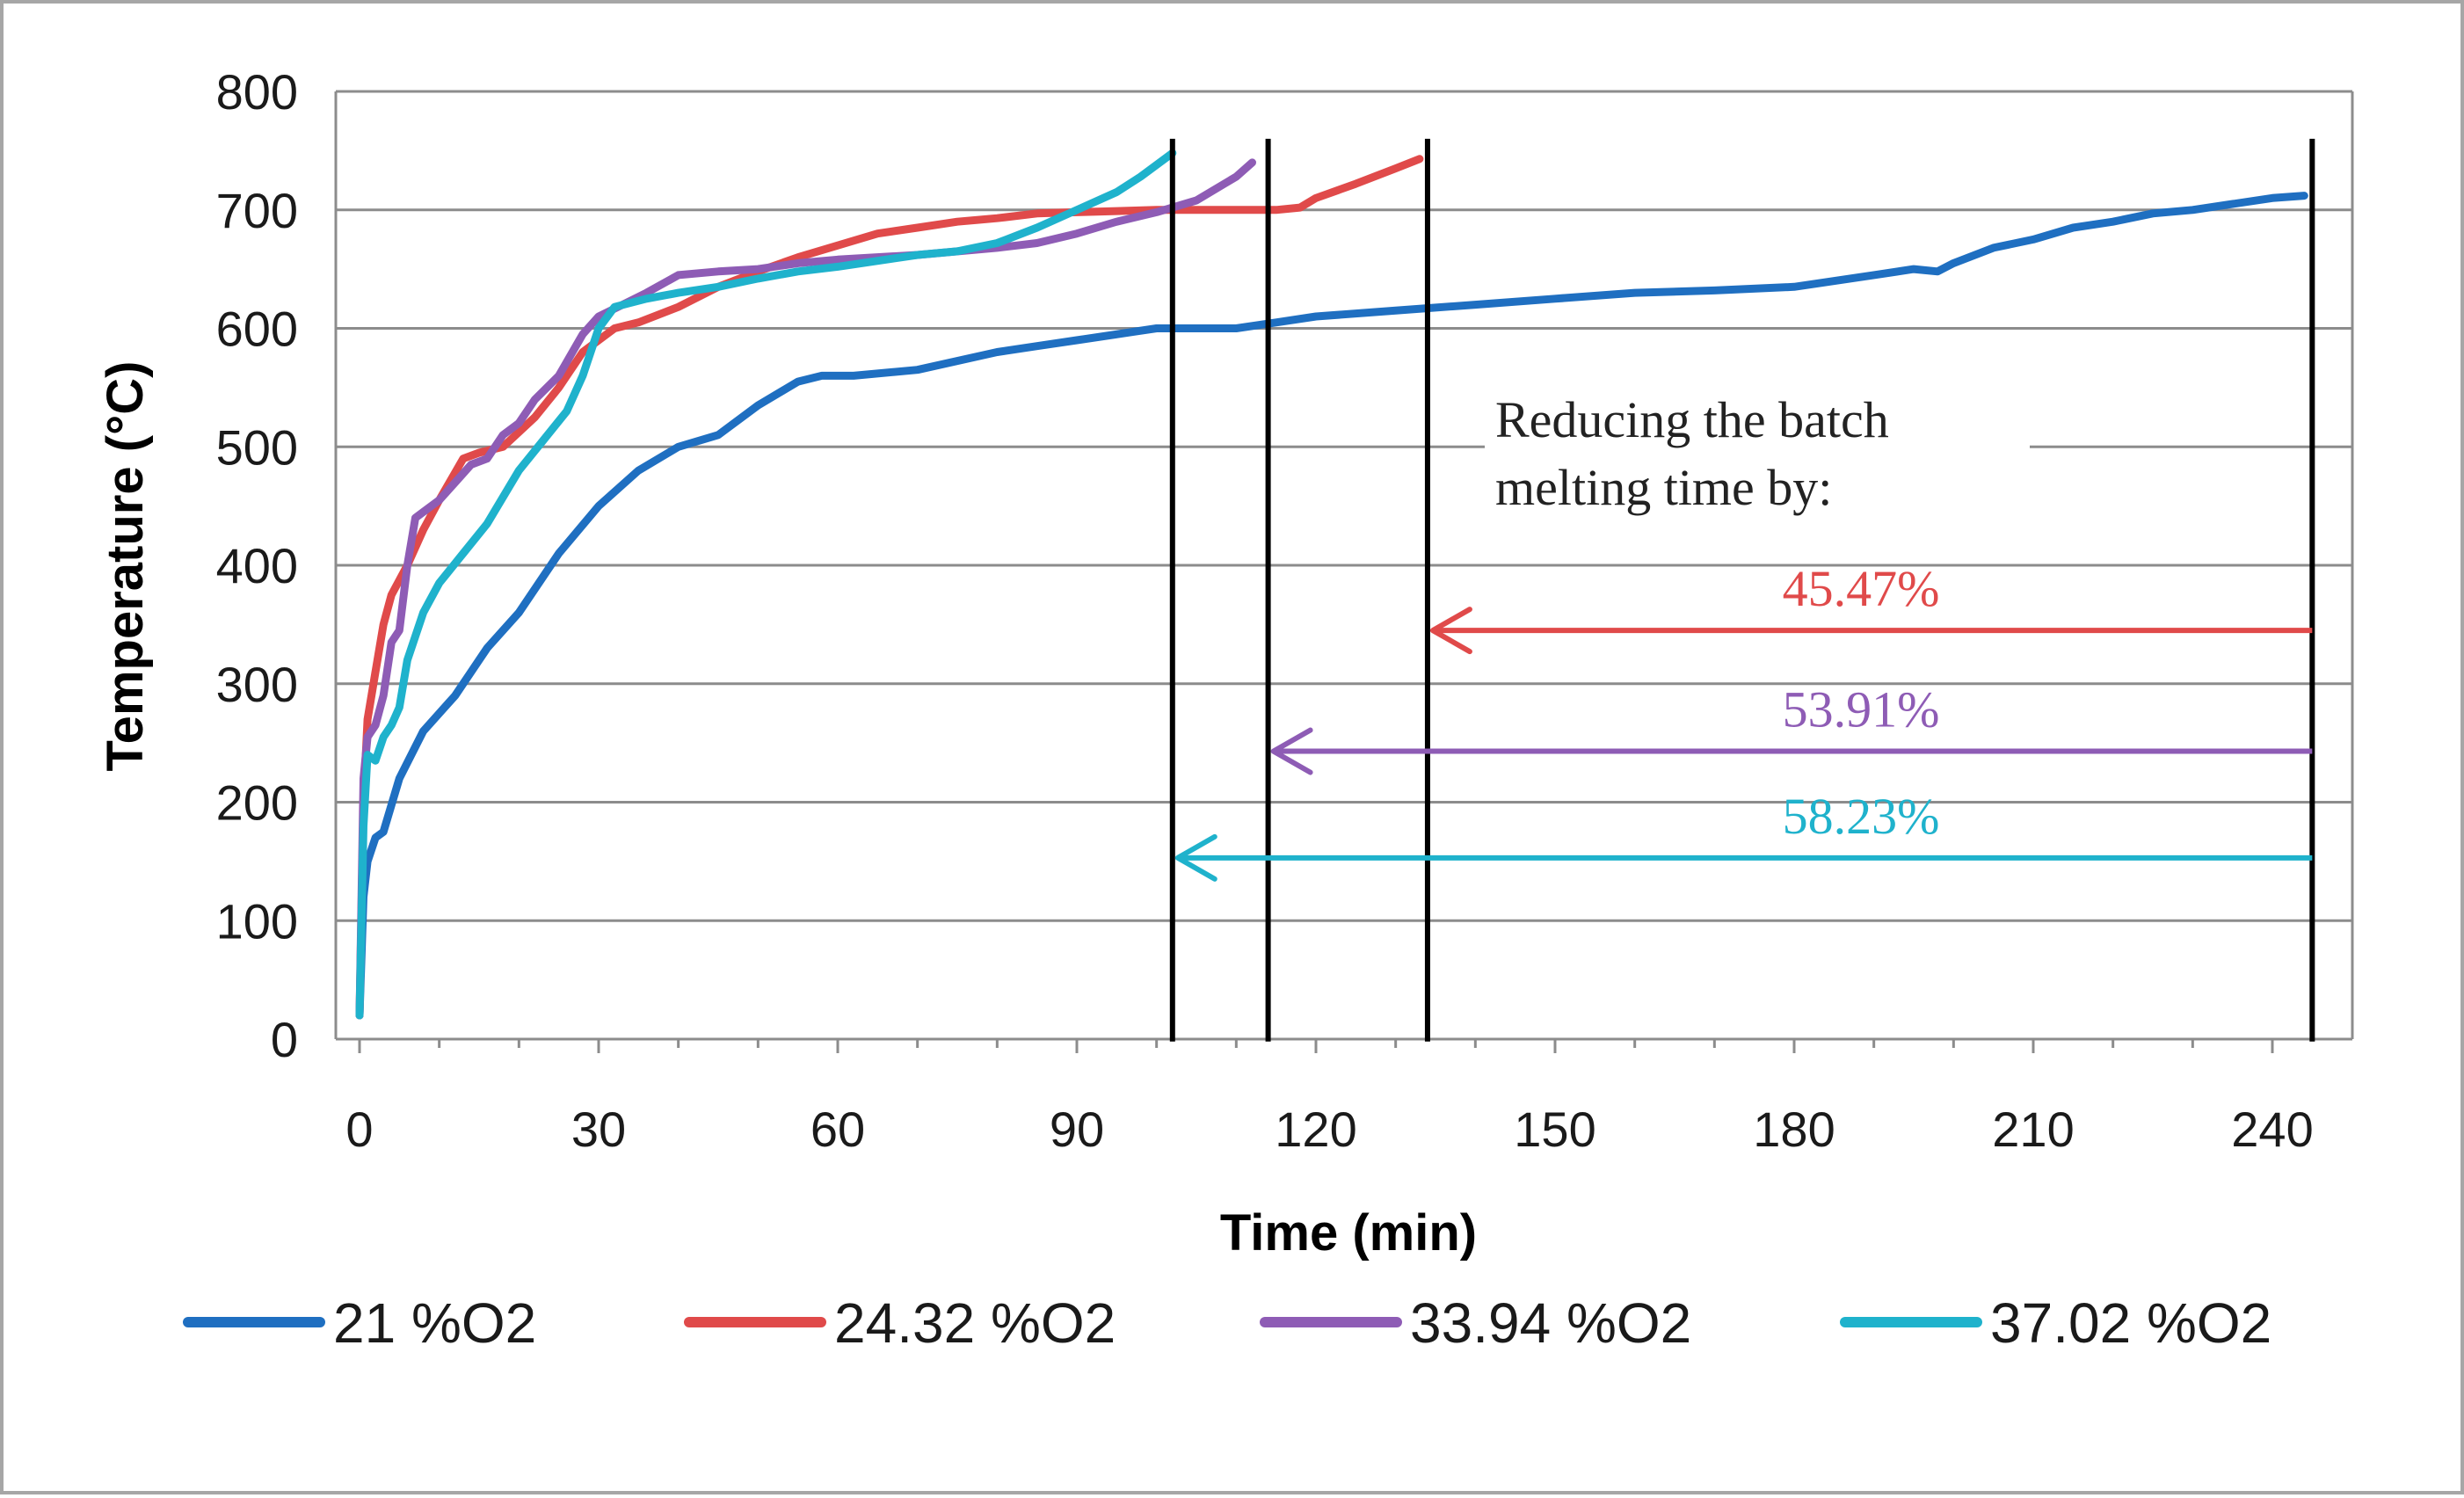 This screenshot has width=2464, height=1498. Describe the element at coordinates (1692, 420) in the screenshot. I see `annotation-line-1: Reducing the batch` at that location.